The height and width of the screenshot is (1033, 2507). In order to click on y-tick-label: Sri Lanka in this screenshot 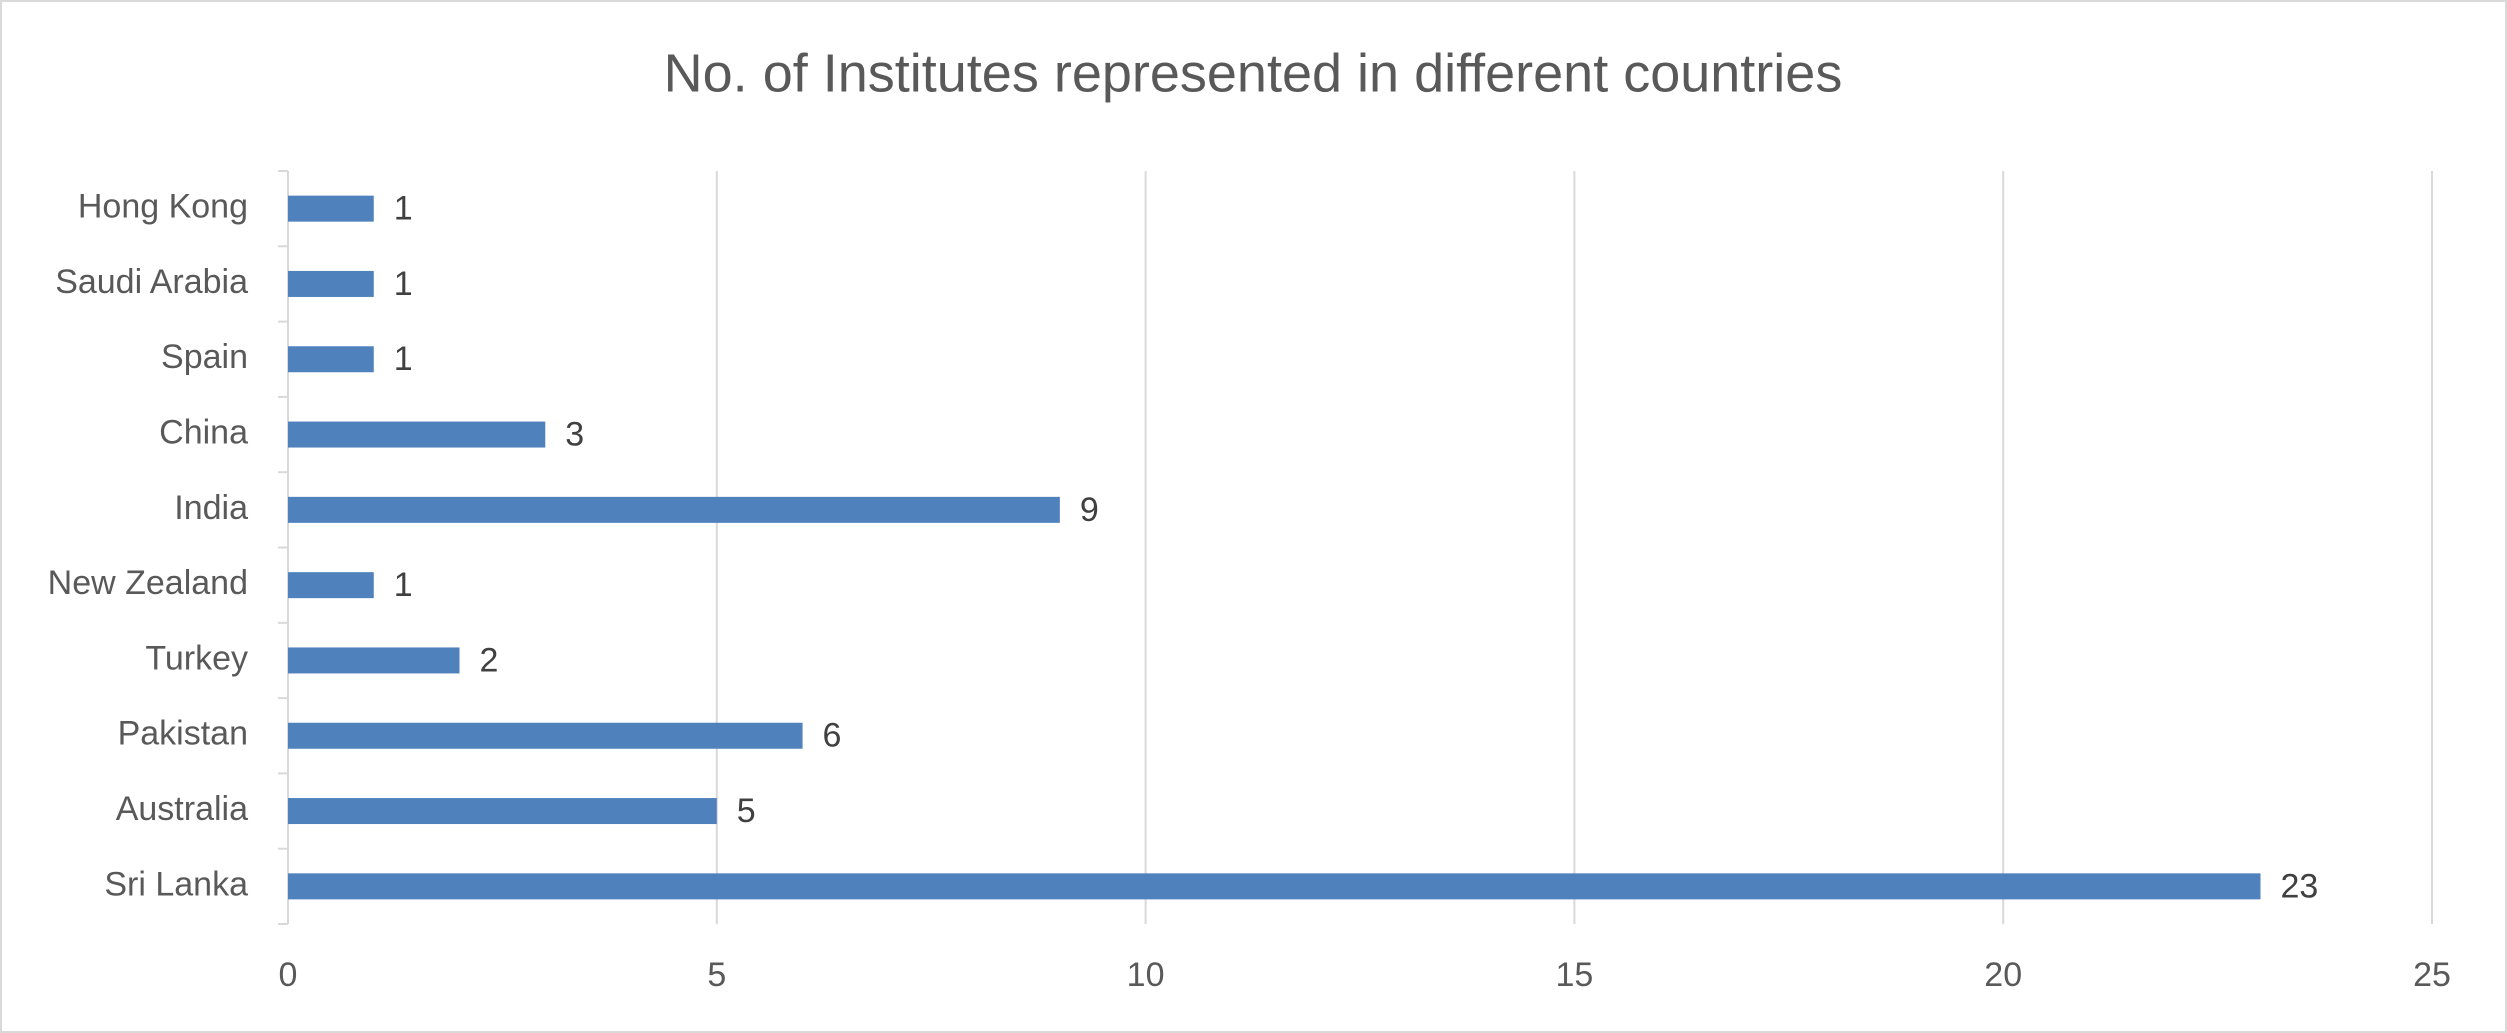, I will do `click(176, 884)`.